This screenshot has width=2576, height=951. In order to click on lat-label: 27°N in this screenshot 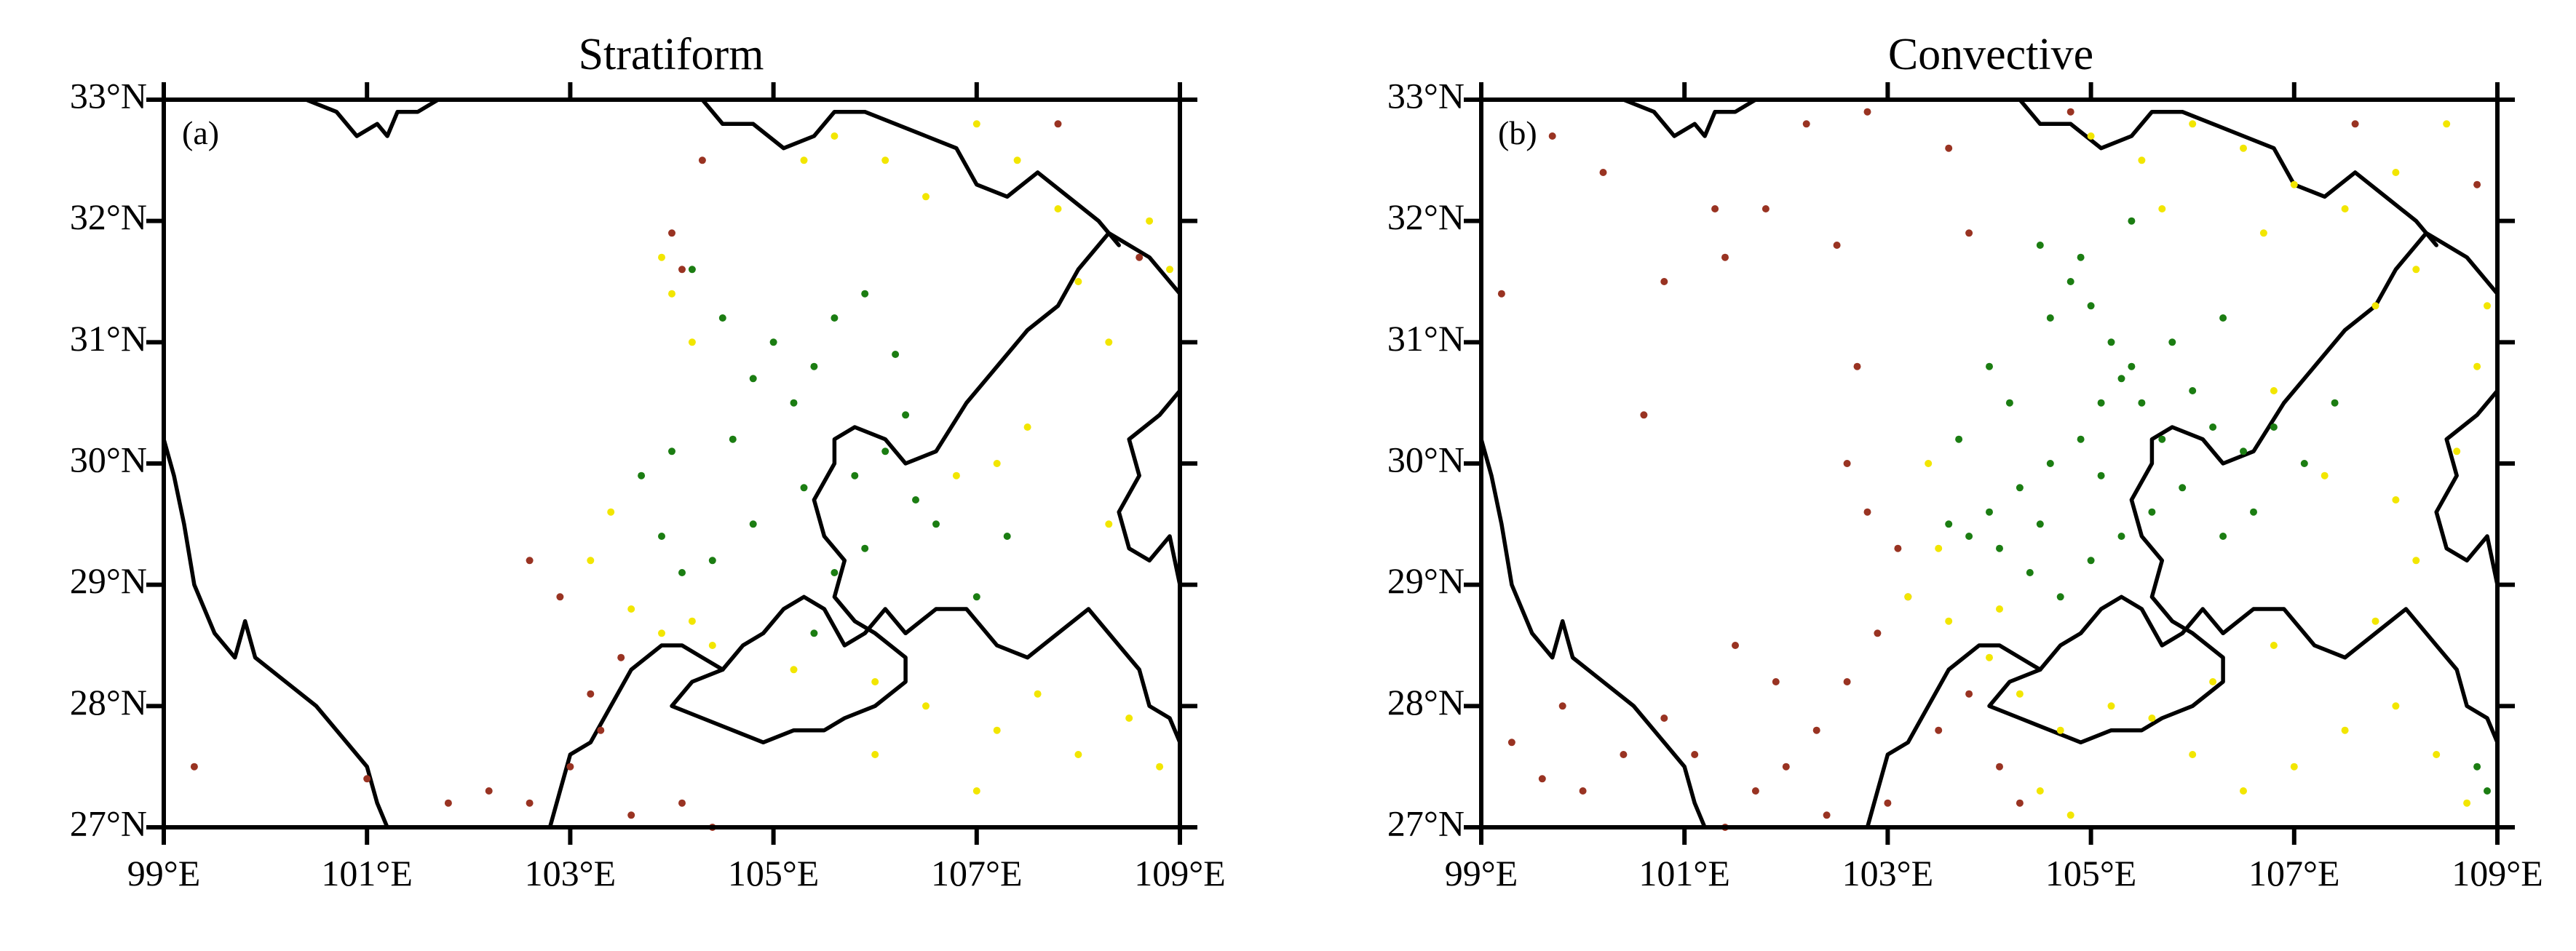, I will do `click(108, 823)`.